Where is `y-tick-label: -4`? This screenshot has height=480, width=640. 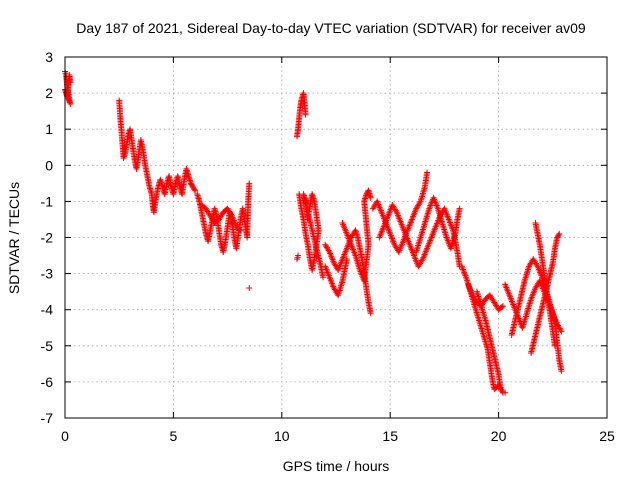
y-tick-label: -4 is located at coordinates (47, 310).